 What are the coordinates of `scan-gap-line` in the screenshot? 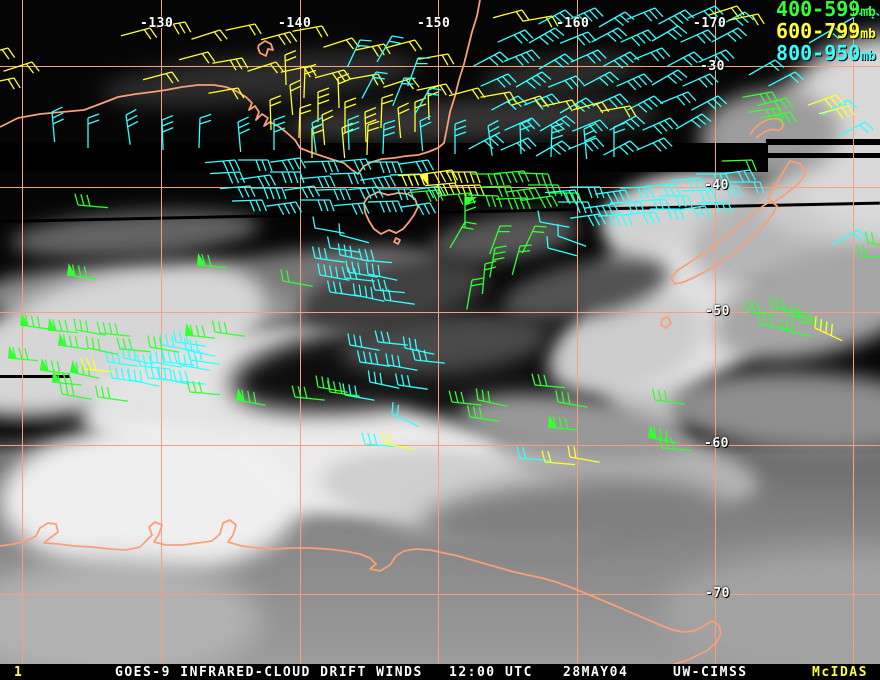 It's located at (35, 376).